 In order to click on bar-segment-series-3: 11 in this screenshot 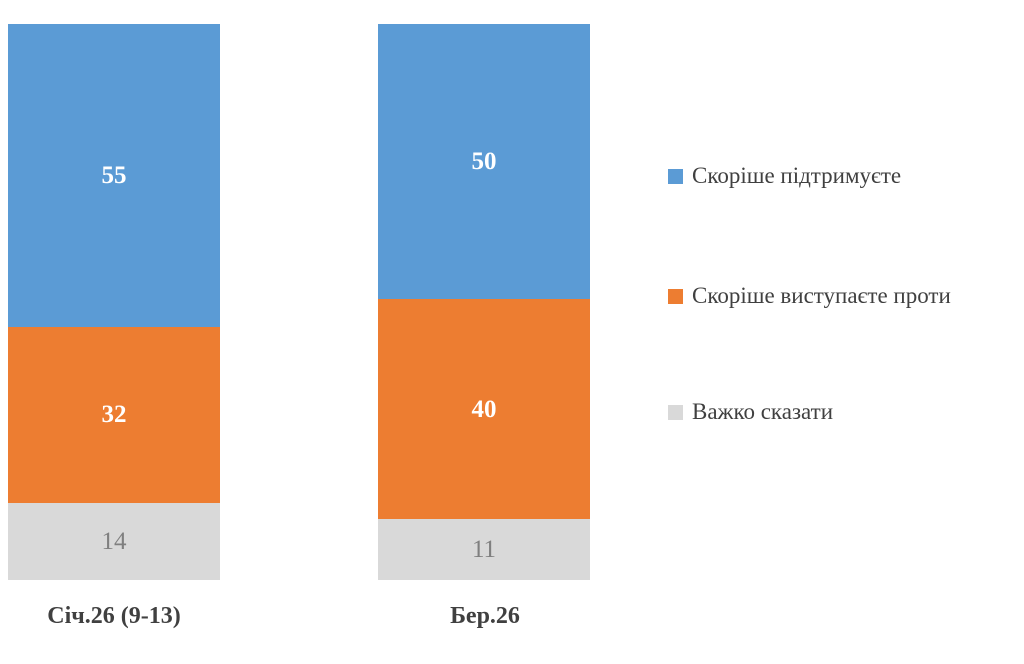, I will do `click(484, 549)`.